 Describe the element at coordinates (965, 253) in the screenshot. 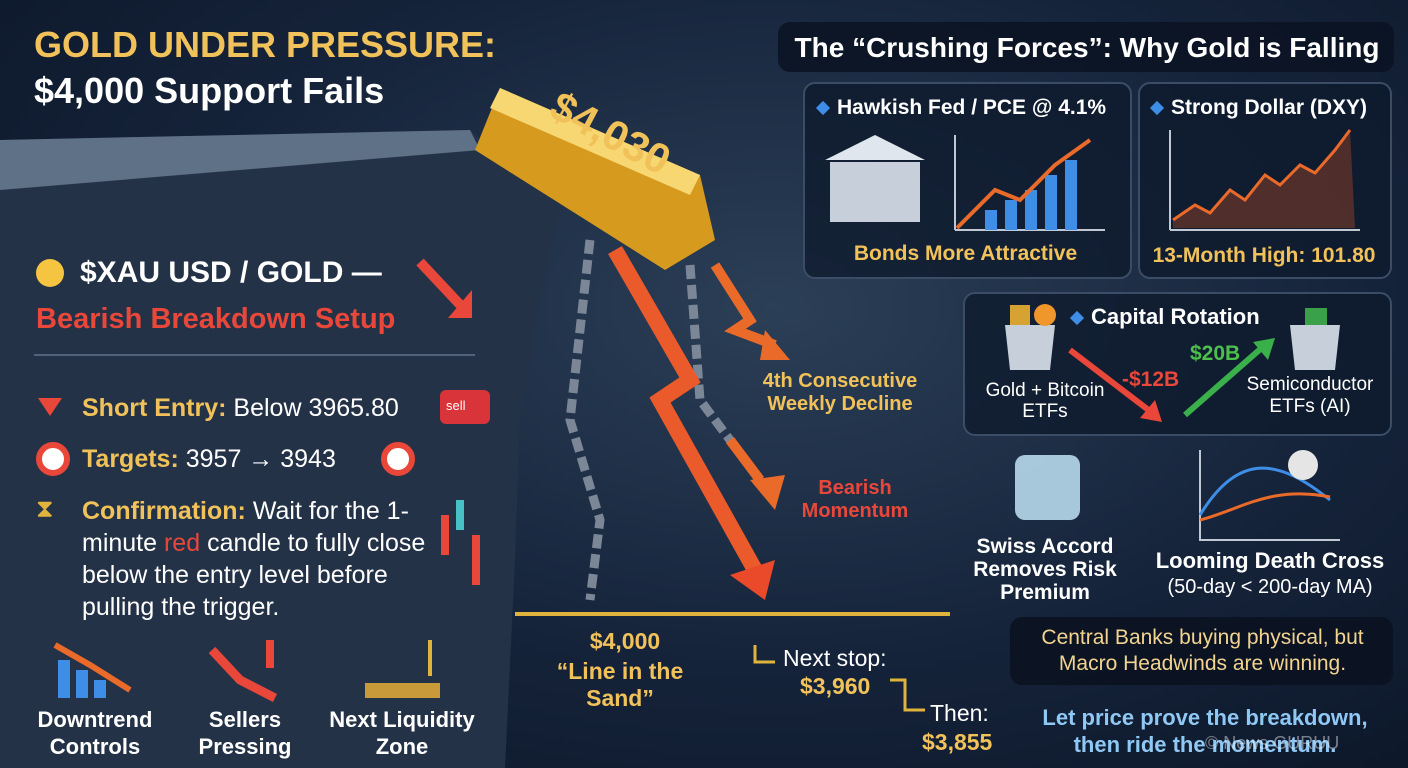

I see `fed-caption: Bonds More Attractive` at that location.